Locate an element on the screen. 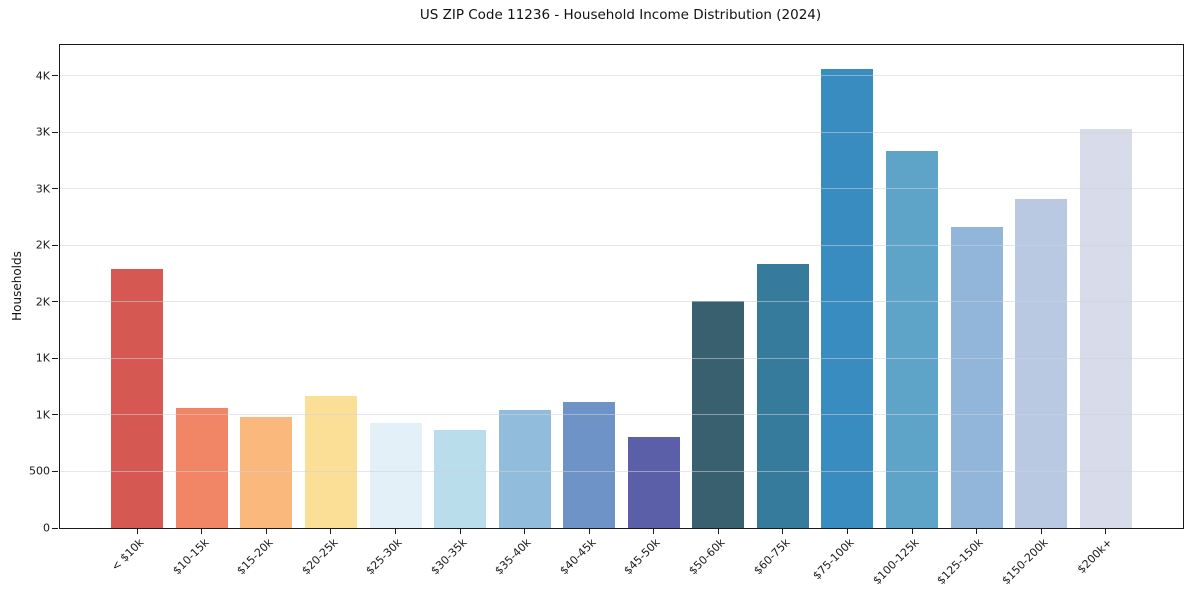  x-tick-label: $150-200k is located at coordinates (1025, 562).